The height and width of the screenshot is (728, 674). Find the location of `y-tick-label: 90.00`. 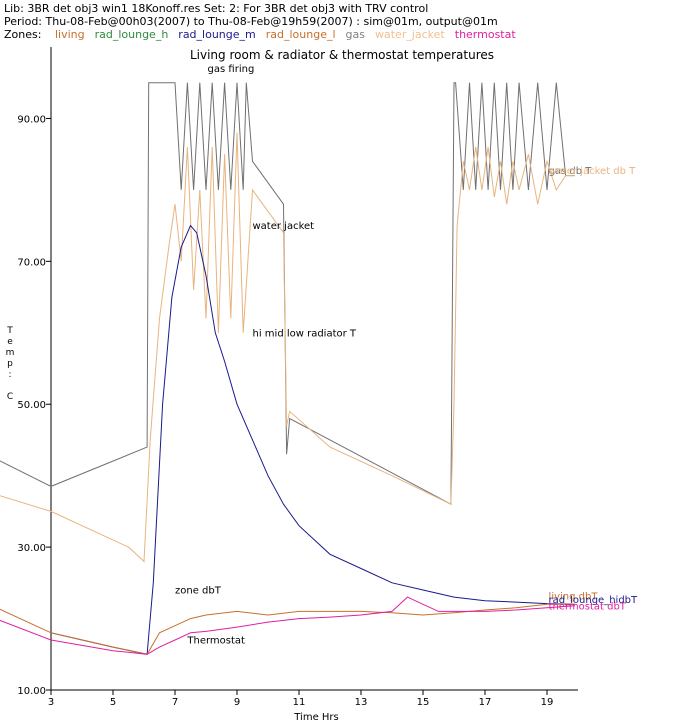

y-tick-label: 90.00 is located at coordinates (31, 119).